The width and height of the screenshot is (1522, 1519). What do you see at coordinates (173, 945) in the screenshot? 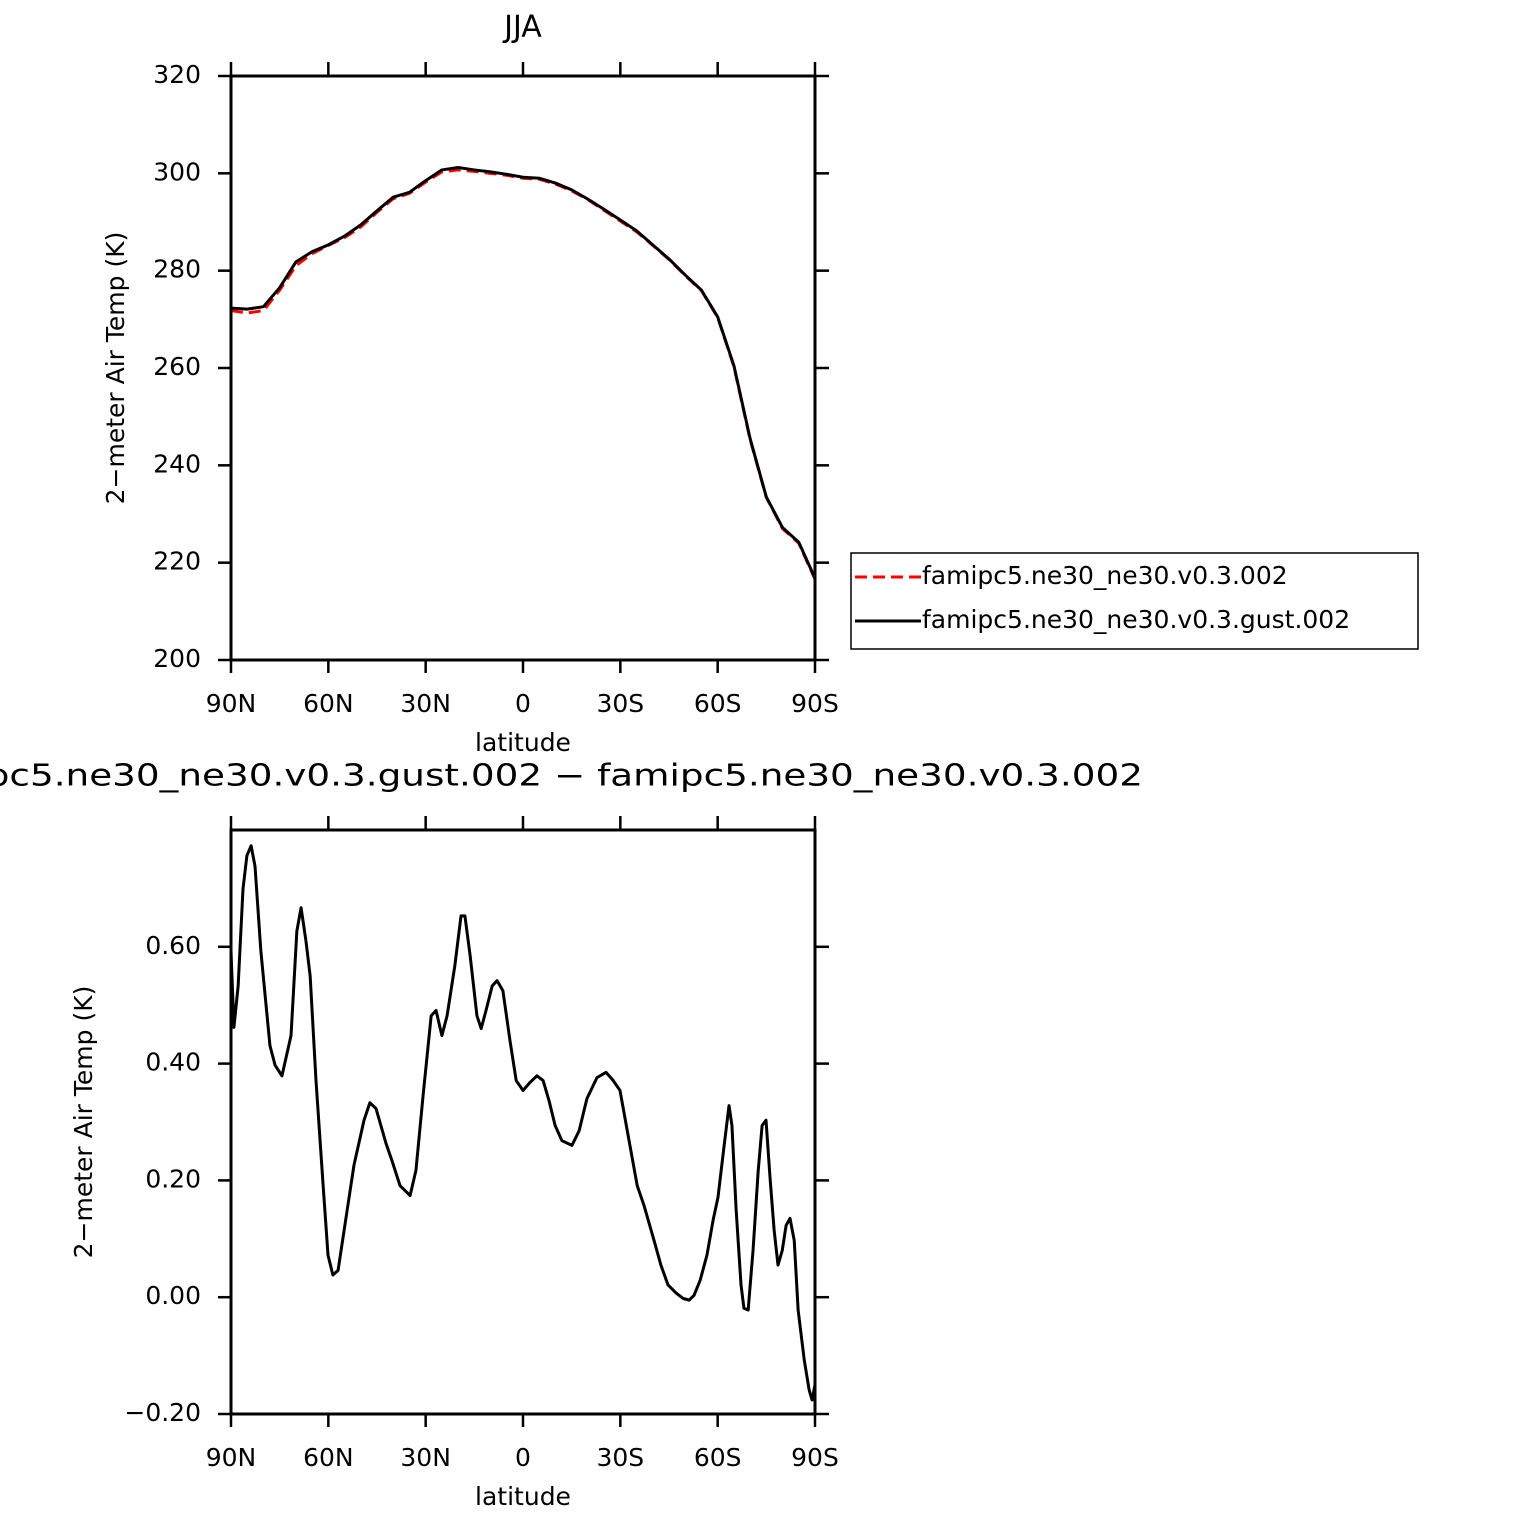
I see `y-tick-label: 0.60` at bounding box center [173, 945].